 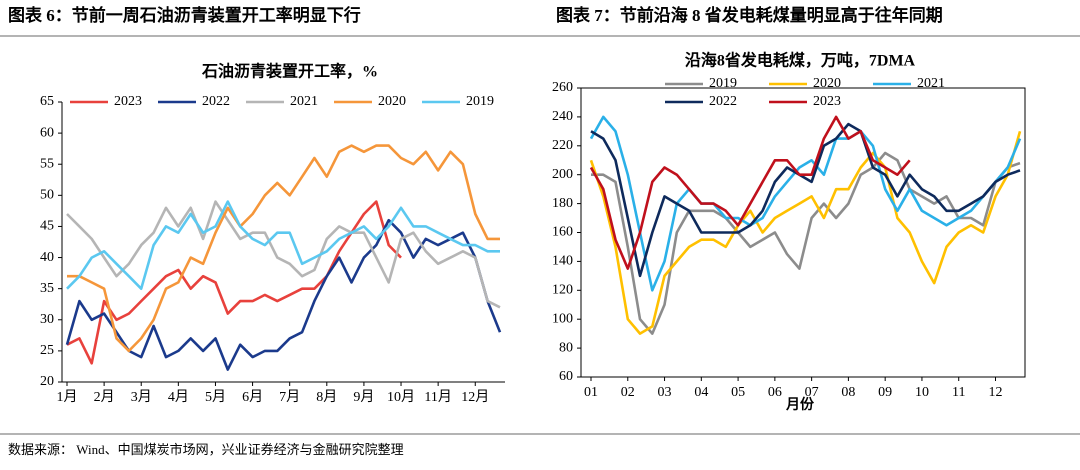 I want to click on x-tick-label: 02, so click(x=628, y=392).